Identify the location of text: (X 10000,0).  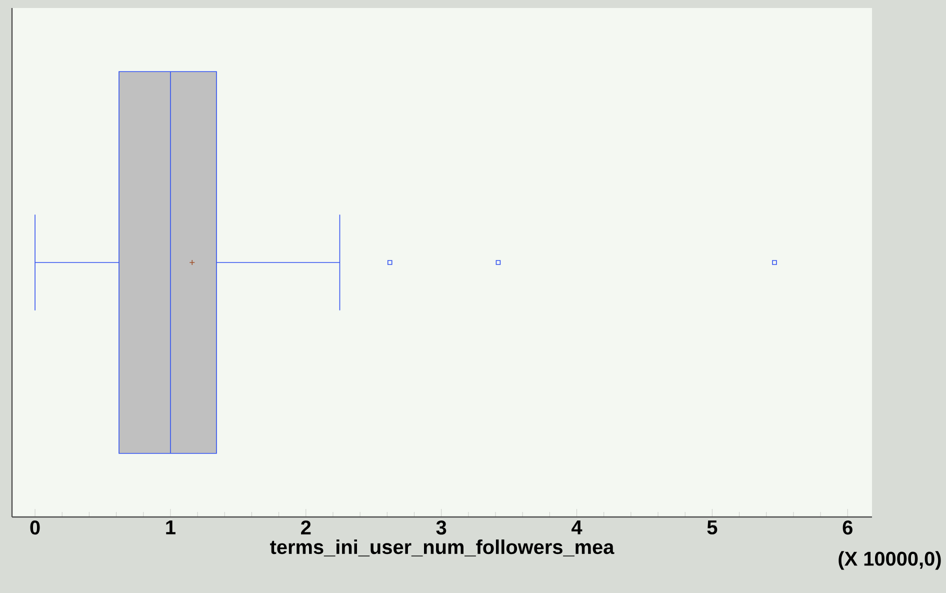
(889, 560).